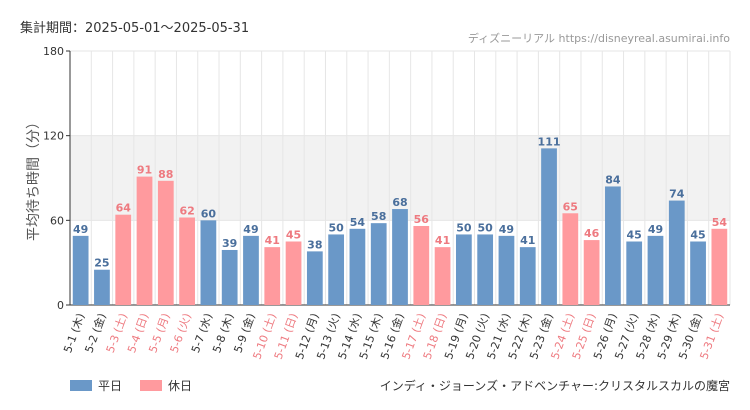 Image resolution: width=750 pixels, height=410 pixels. Describe the element at coordinates (60, 305) in the screenshot. I see `y-tick-label: 0` at that location.